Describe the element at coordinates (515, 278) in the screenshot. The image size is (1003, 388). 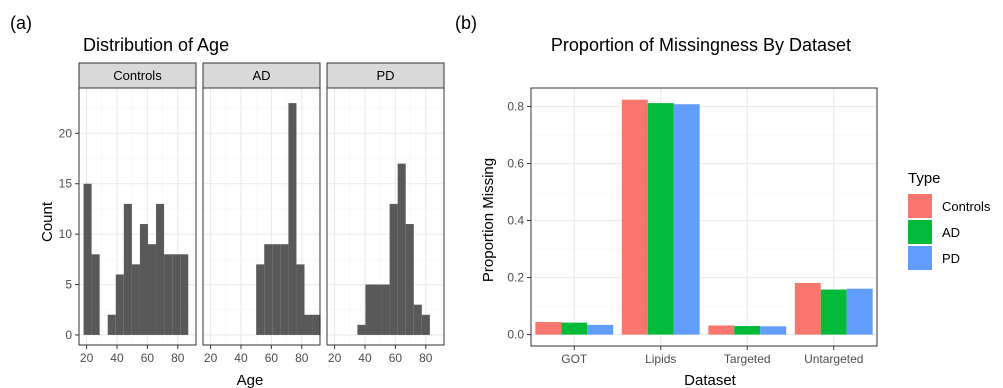
I see `y-tick-label: 0.2` at that location.